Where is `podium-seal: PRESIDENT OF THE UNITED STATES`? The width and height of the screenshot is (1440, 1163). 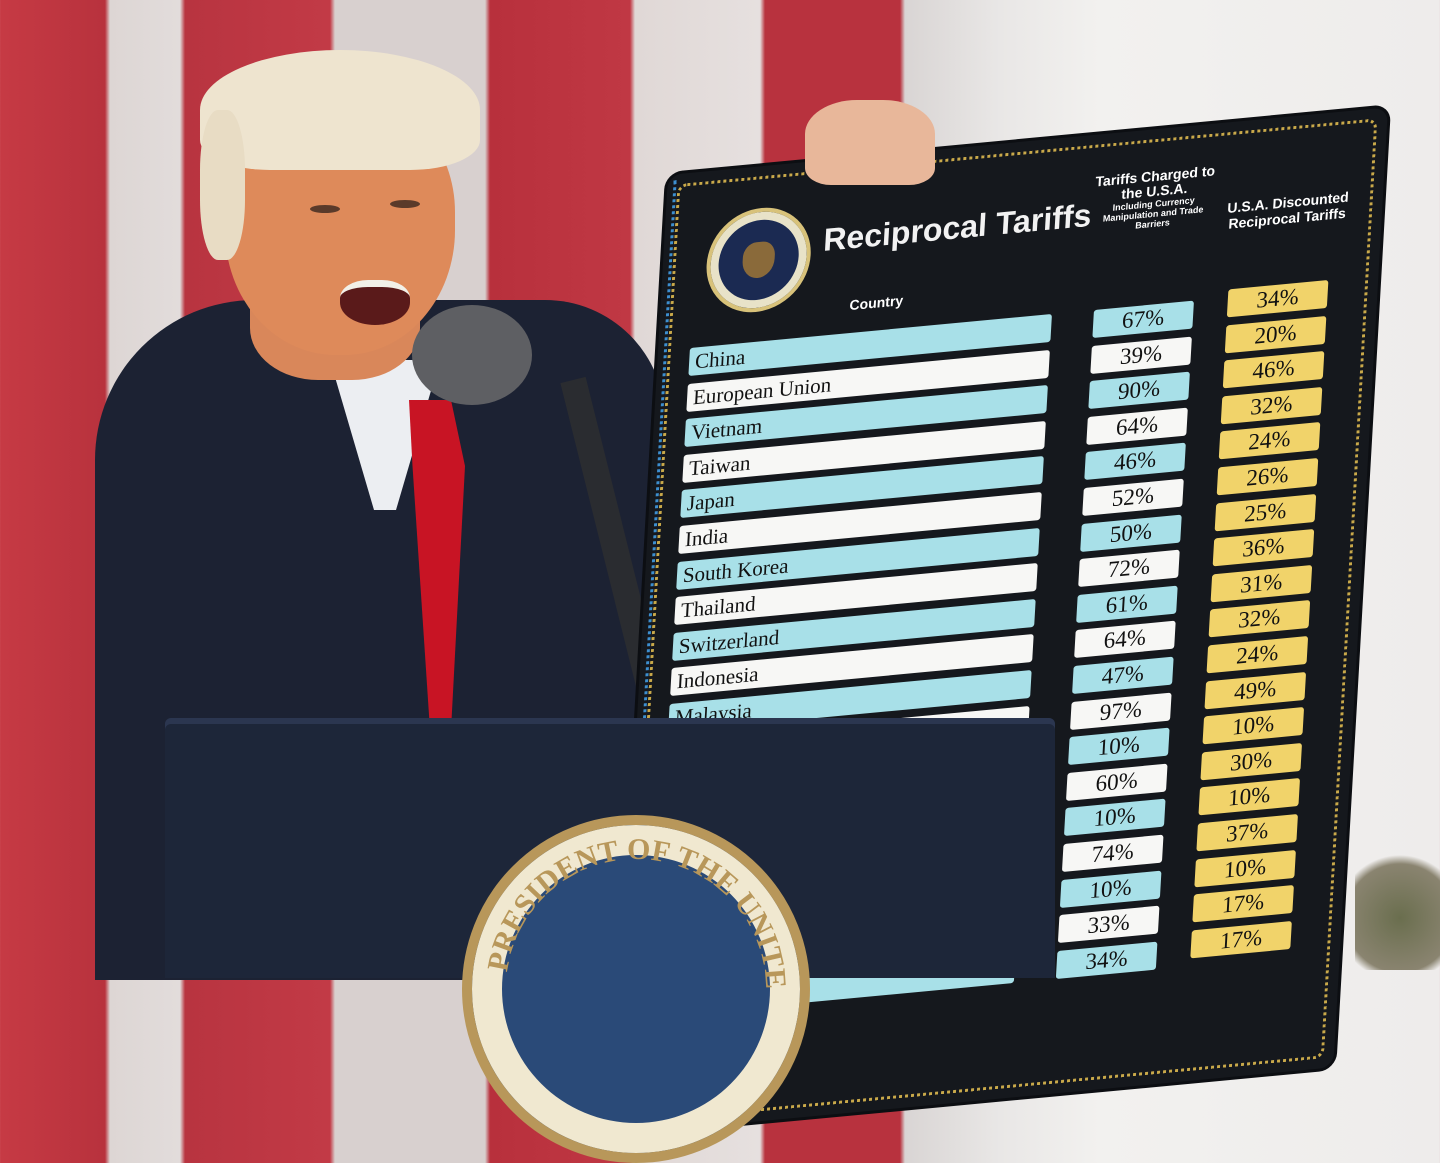
podium-seal: PRESIDENT OF THE UNITED STATES is located at coordinates (636, 989).